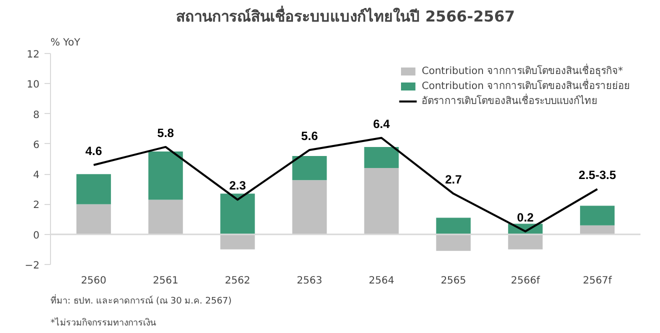 The image size is (660, 333). Describe the element at coordinates (597, 175) in the screenshot. I see `data-label: 2.5-3.5` at that location.